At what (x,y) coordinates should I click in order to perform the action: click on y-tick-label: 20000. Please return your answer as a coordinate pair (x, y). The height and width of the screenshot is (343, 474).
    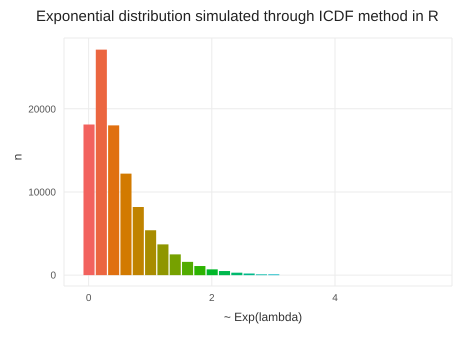
    Looking at the image, I should click on (42, 110).